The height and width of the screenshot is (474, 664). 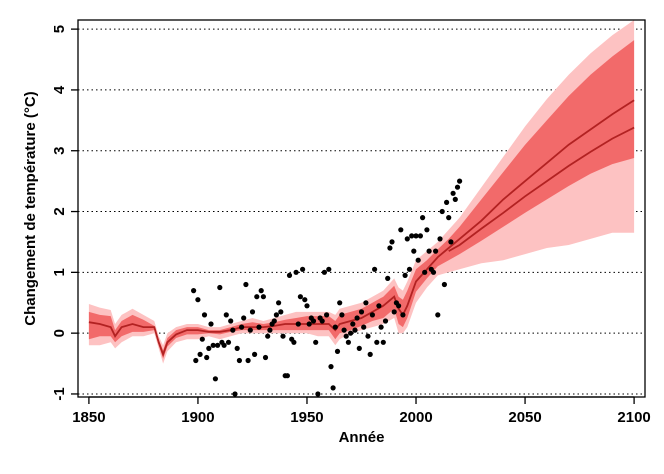 I want to click on x-tick-label: 2100, so click(x=633, y=417).